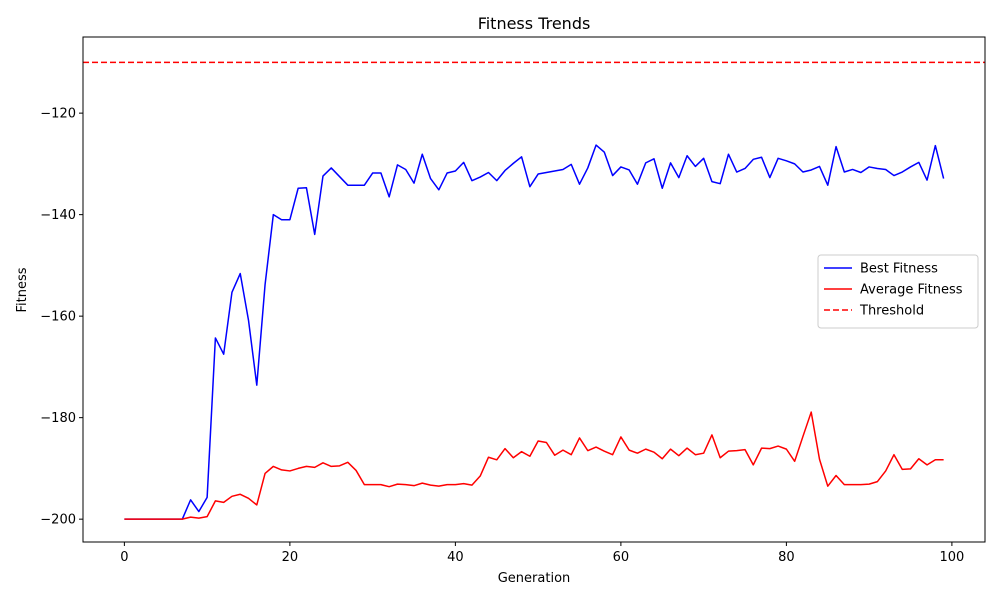 The image size is (1000, 600). Describe the element at coordinates (951, 557) in the screenshot. I see `x-tick-label: 100` at that location.